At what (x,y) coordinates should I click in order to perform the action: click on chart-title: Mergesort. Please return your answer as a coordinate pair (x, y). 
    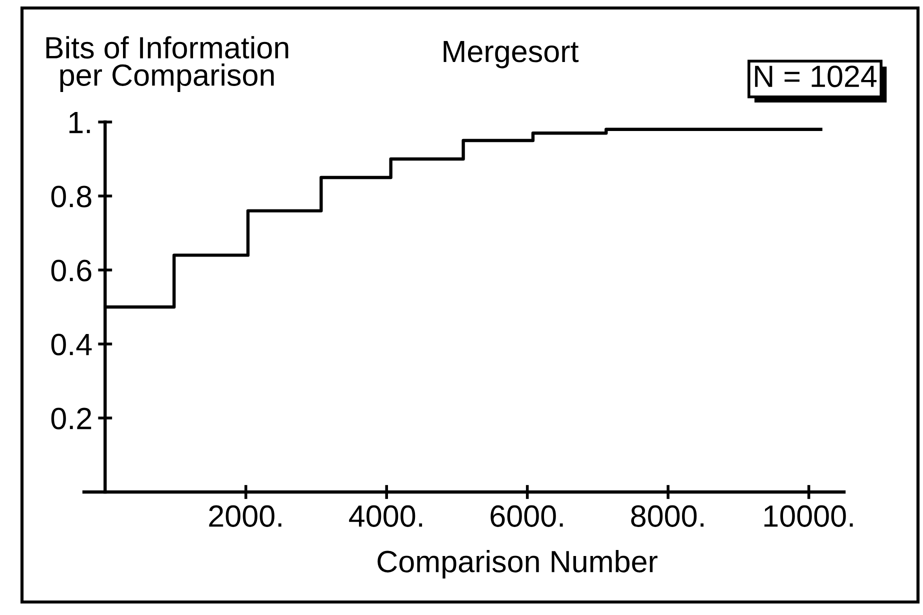
    Looking at the image, I should click on (511, 54).